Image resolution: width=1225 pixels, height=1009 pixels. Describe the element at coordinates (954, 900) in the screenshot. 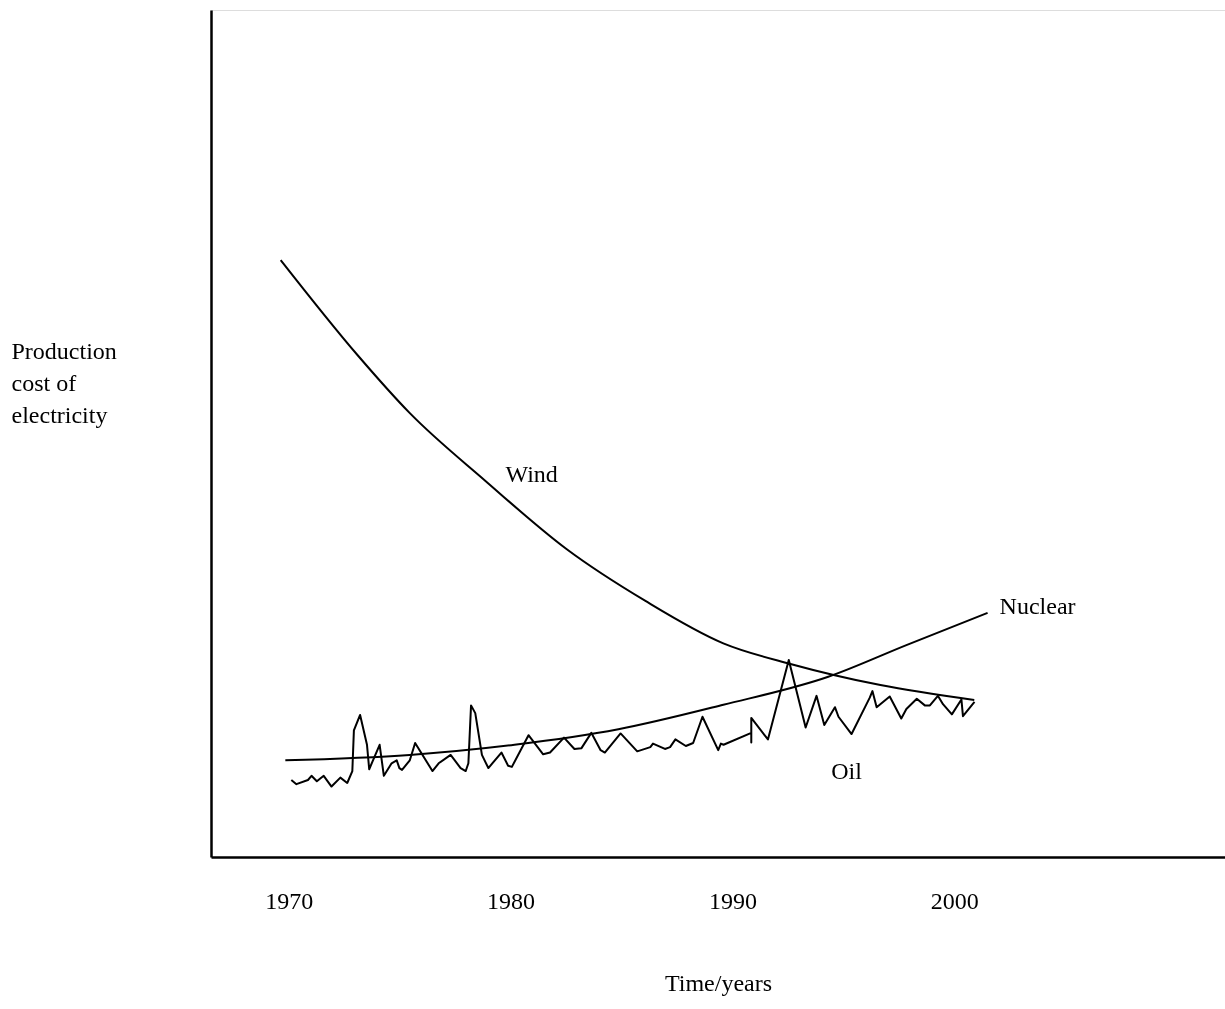

I see `x-tick-label: 2000` at that location.